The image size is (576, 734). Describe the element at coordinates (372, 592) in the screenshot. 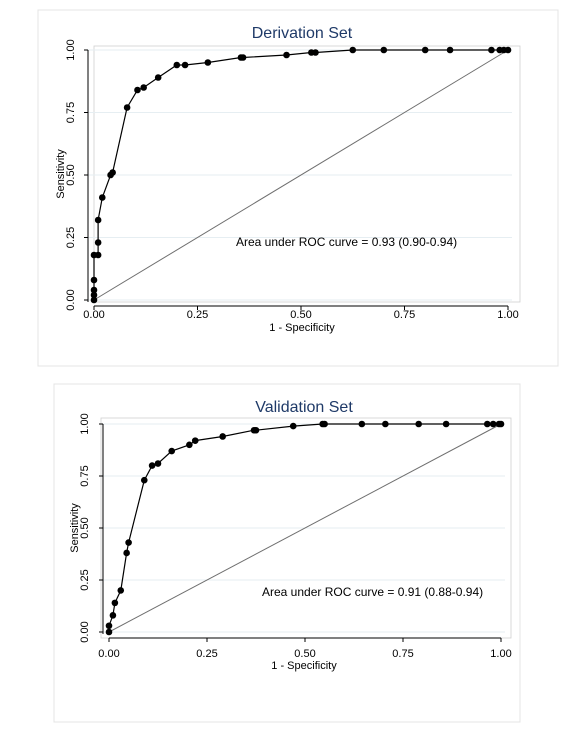

I see `auc-annotation: Area under ROC curve = 0.91 (0.88-0.94)` at that location.